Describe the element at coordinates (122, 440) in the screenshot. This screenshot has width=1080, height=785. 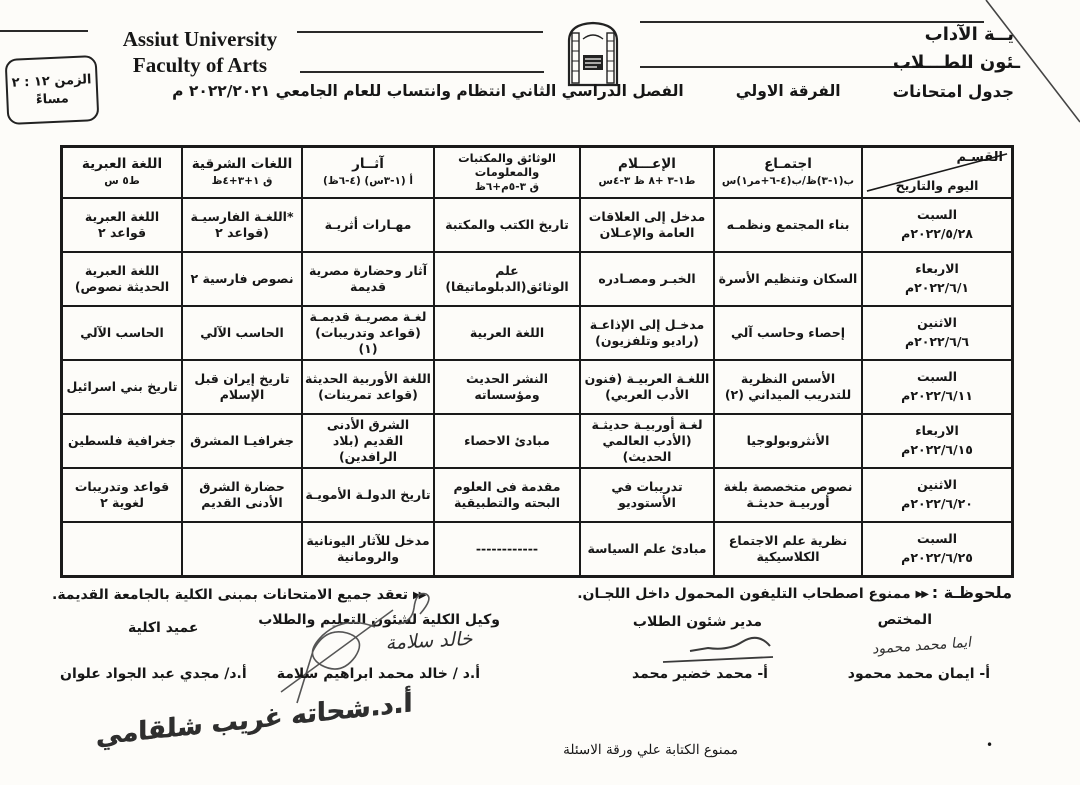
I see `exam-cell: جغرافية فلسطين` at that location.